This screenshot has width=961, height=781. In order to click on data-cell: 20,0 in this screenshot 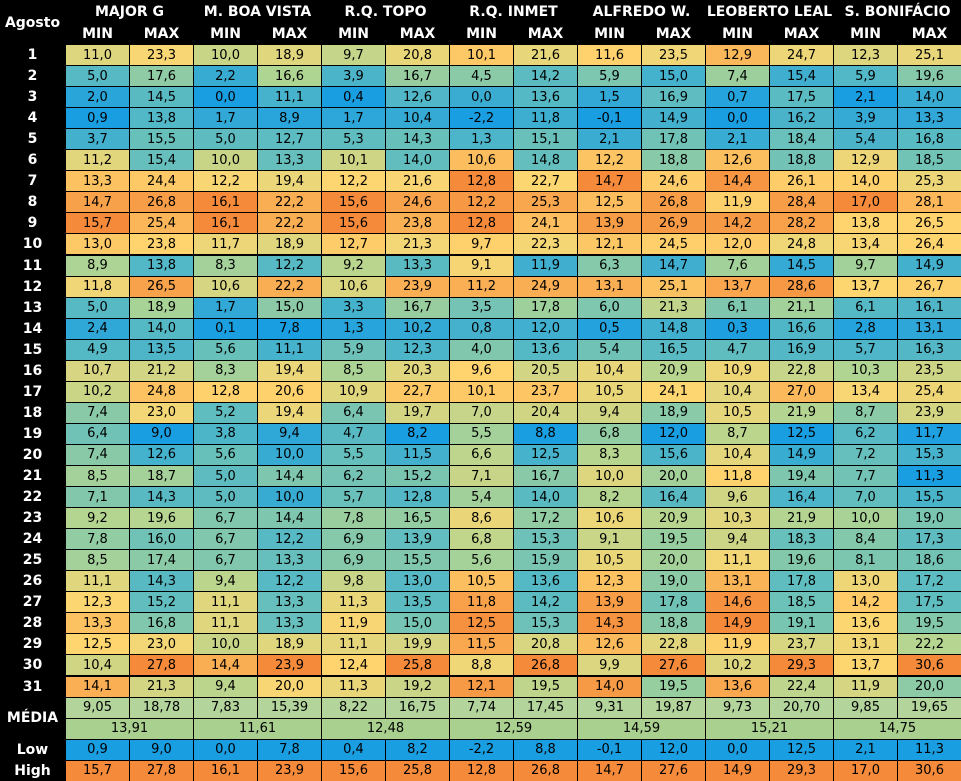, I will do `click(673, 476)`.